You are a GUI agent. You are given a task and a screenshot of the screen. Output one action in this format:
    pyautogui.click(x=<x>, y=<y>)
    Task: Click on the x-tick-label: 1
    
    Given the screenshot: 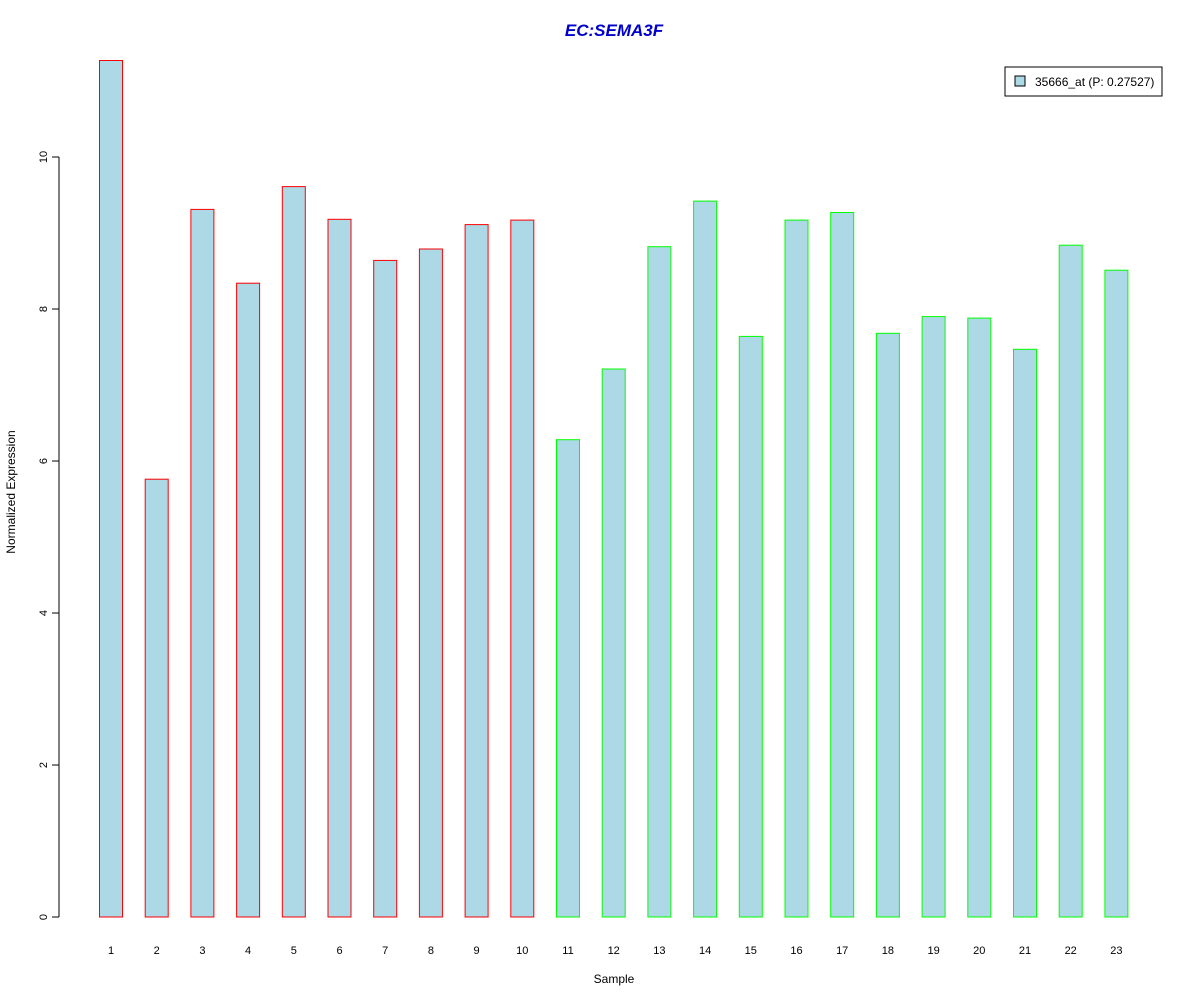 What is the action you would take?
    pyautogui.click(x=111, y=951)
    